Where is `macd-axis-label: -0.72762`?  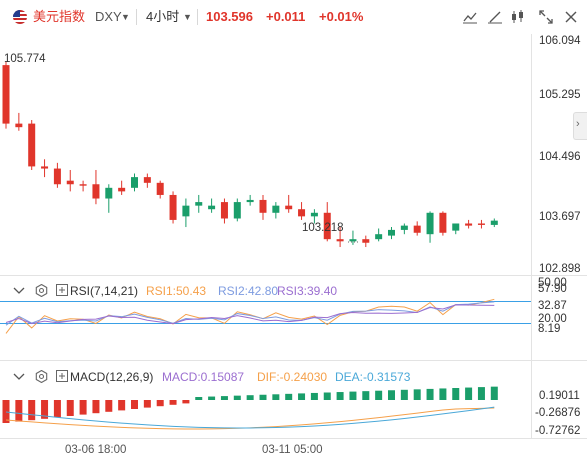 macd-axis-label: -0.72762 is located at coordinates (558, 431).